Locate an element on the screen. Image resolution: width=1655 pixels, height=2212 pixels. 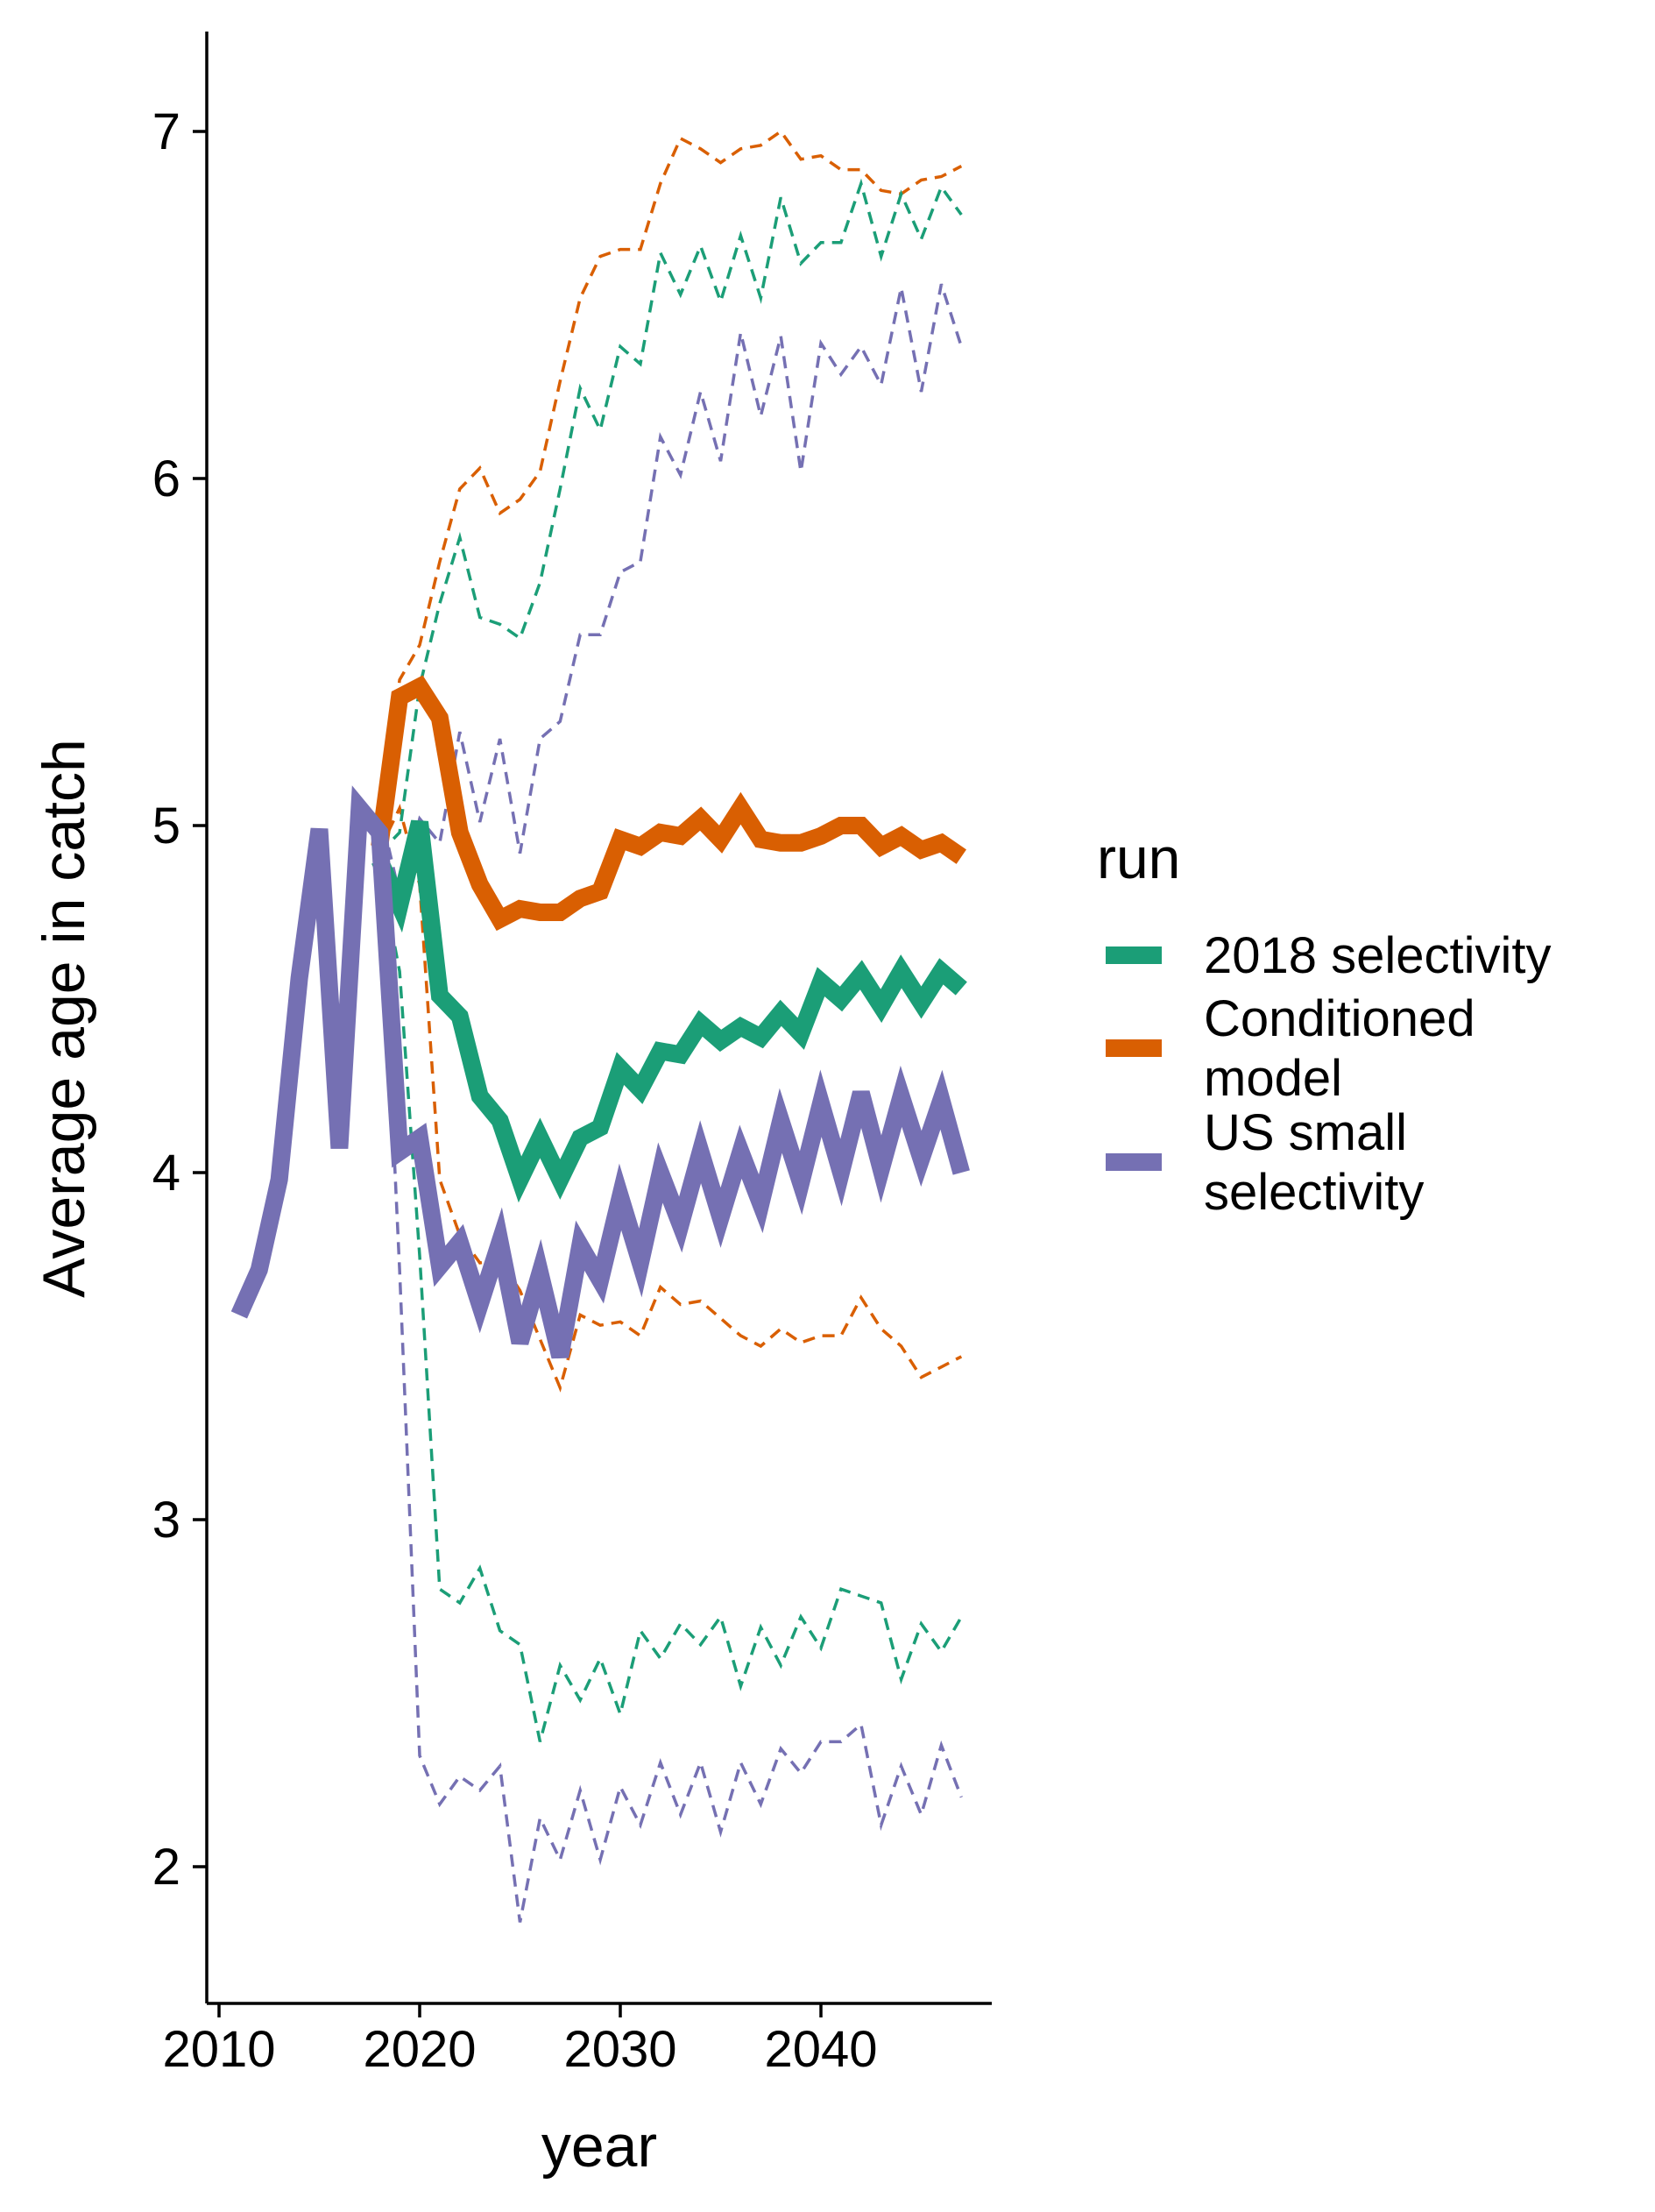
y-tick-label: 3 is located at coordinates (166, 1520).